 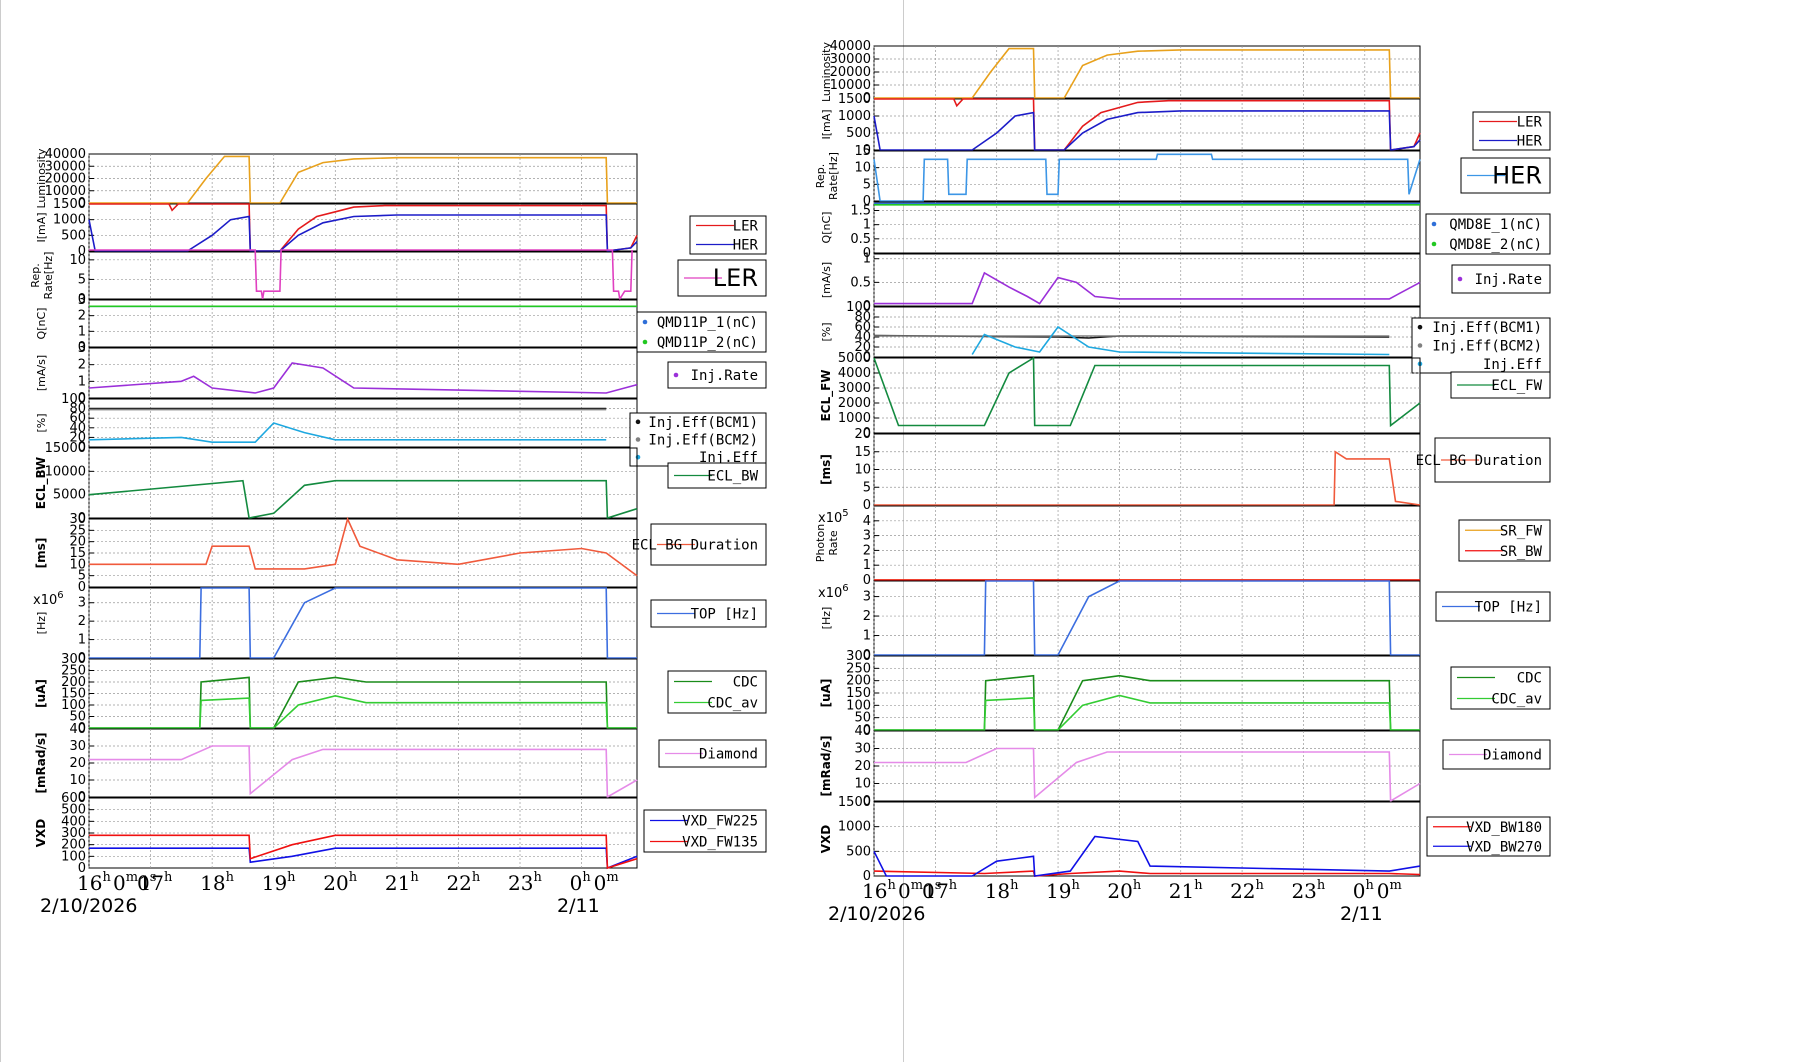 I want to click on y-axis-label: [mA/s], so click(x=41, y=373).